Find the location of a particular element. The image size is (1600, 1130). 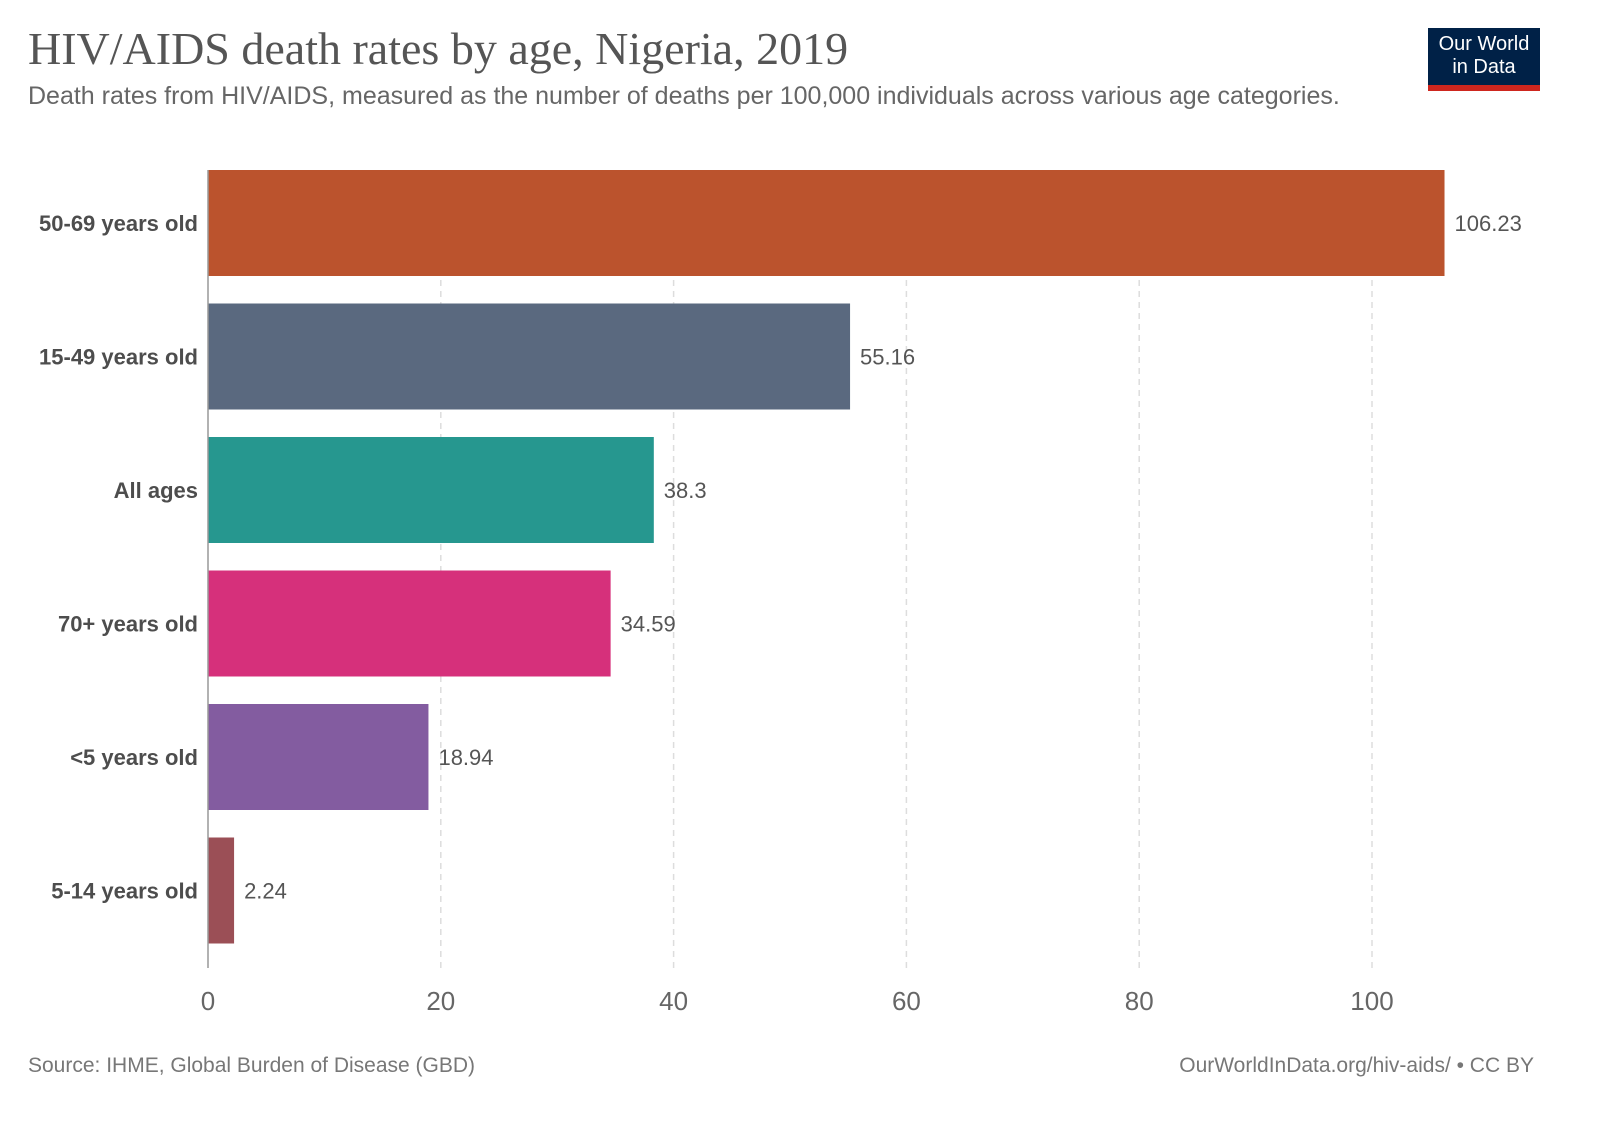

license-link: OurWorldInData.org/hiv-aids/ • CC BY is located at coordinates (1356, 1065).